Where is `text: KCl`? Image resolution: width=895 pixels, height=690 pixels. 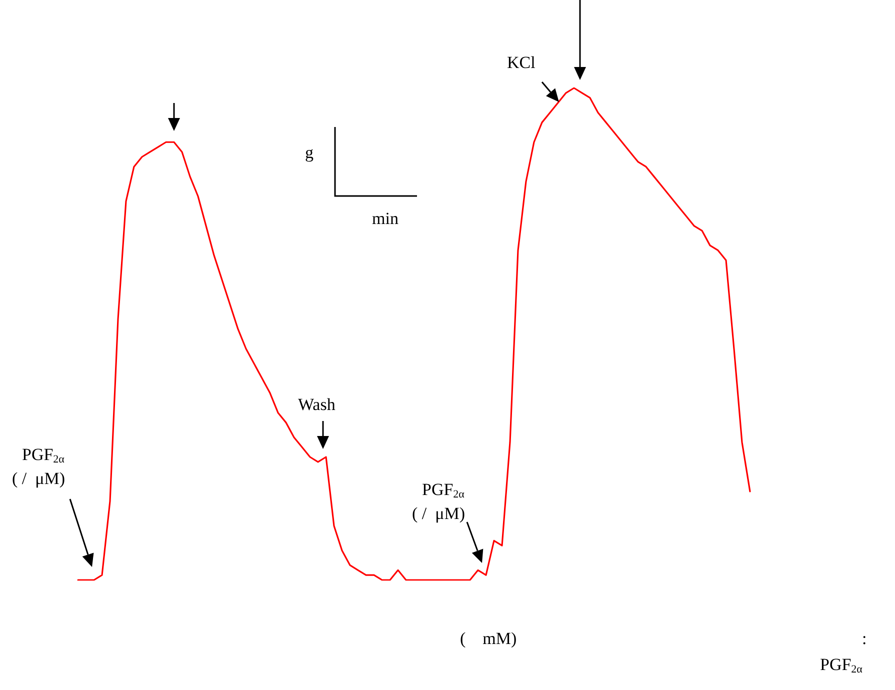
text: KCl is located at coordinates (521, 62).